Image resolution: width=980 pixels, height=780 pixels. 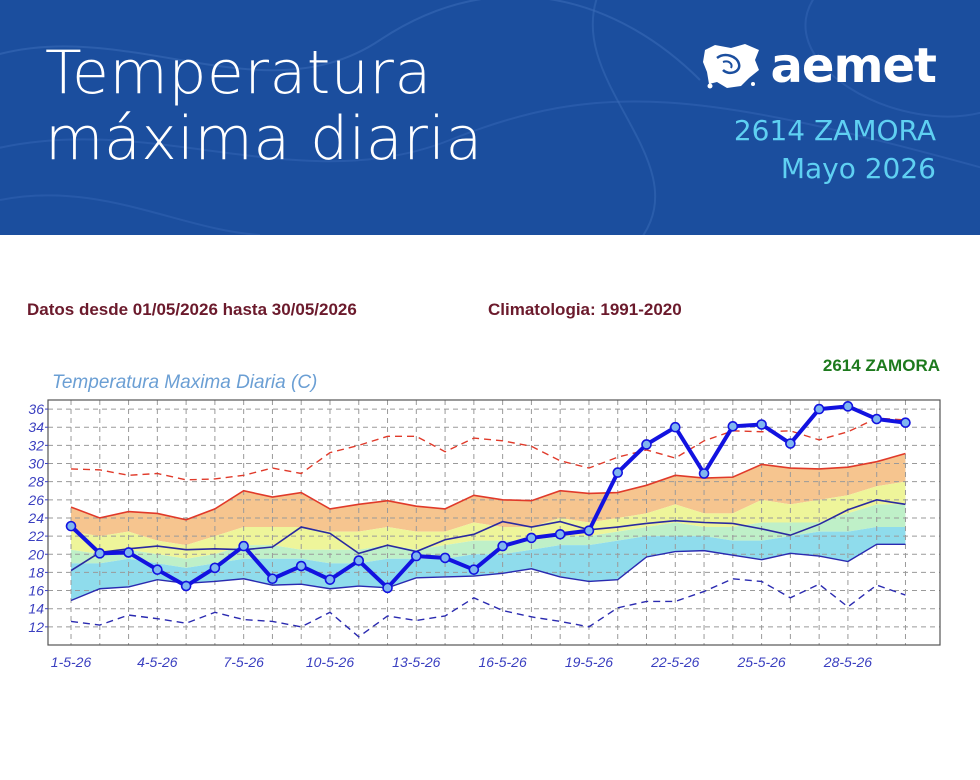 I want to click on y-tick-label: 26, so click(x=35, y=500).